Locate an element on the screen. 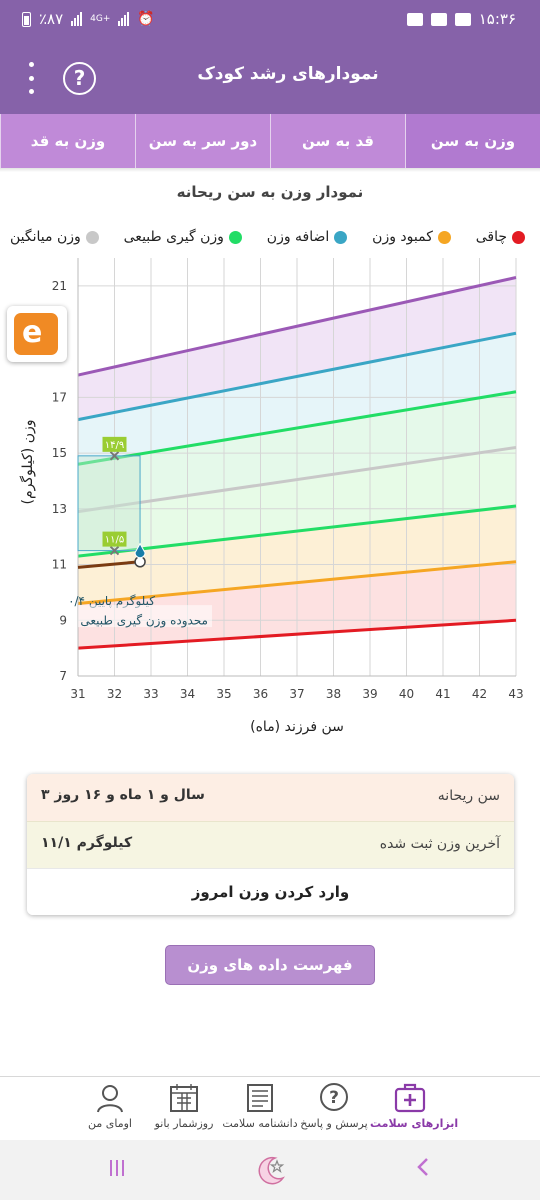 This screenshot has width=540, height=1200. legend-item-average: وزن میانگین is located at coordinates (54, 237).